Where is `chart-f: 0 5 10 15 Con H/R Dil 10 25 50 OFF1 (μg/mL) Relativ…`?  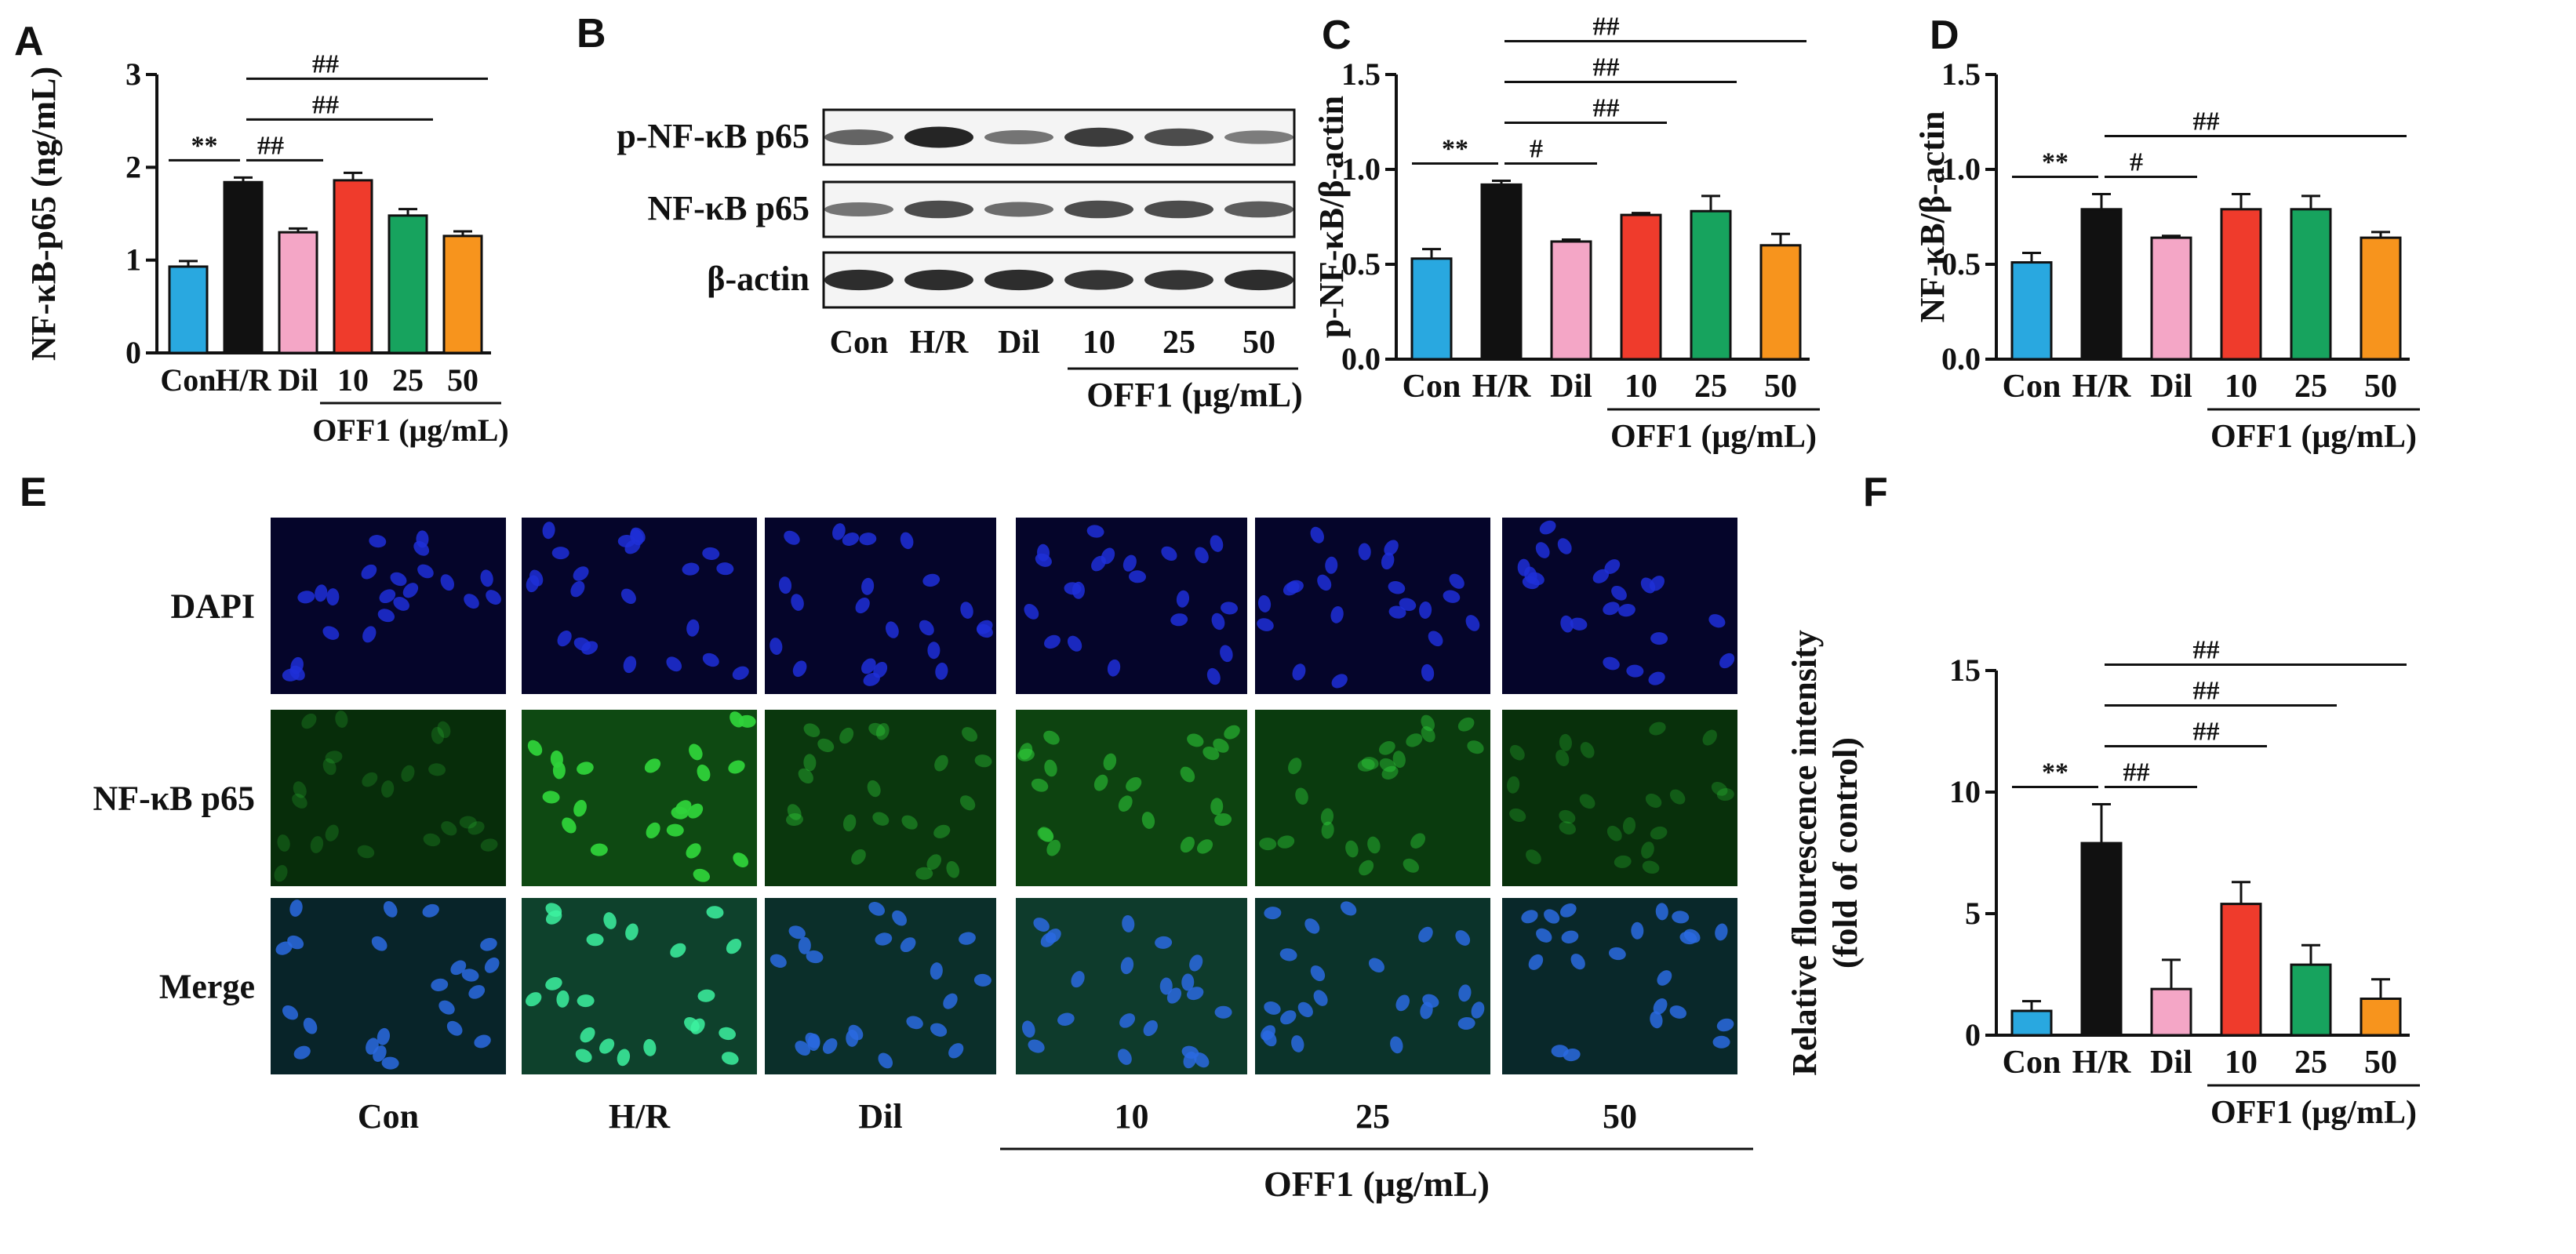
chart-f: 0 5 10 15 Con H/R Dil 10 25 50 OFF1 (μg/mL) Relativ… is located at coordinates (2102, 881).